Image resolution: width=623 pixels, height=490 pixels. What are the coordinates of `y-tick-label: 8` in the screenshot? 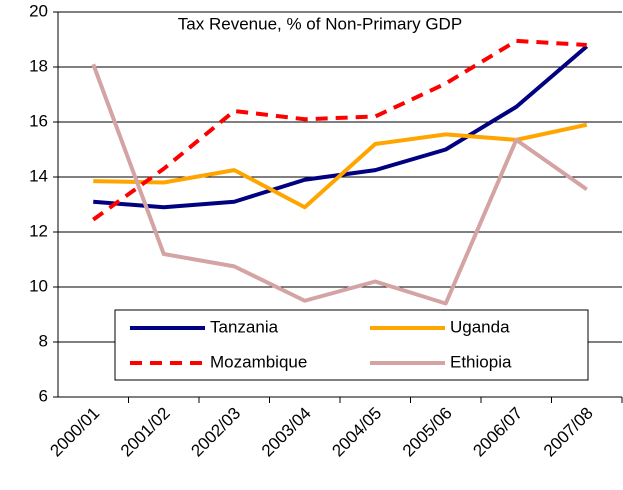 It's located at (43, 340).